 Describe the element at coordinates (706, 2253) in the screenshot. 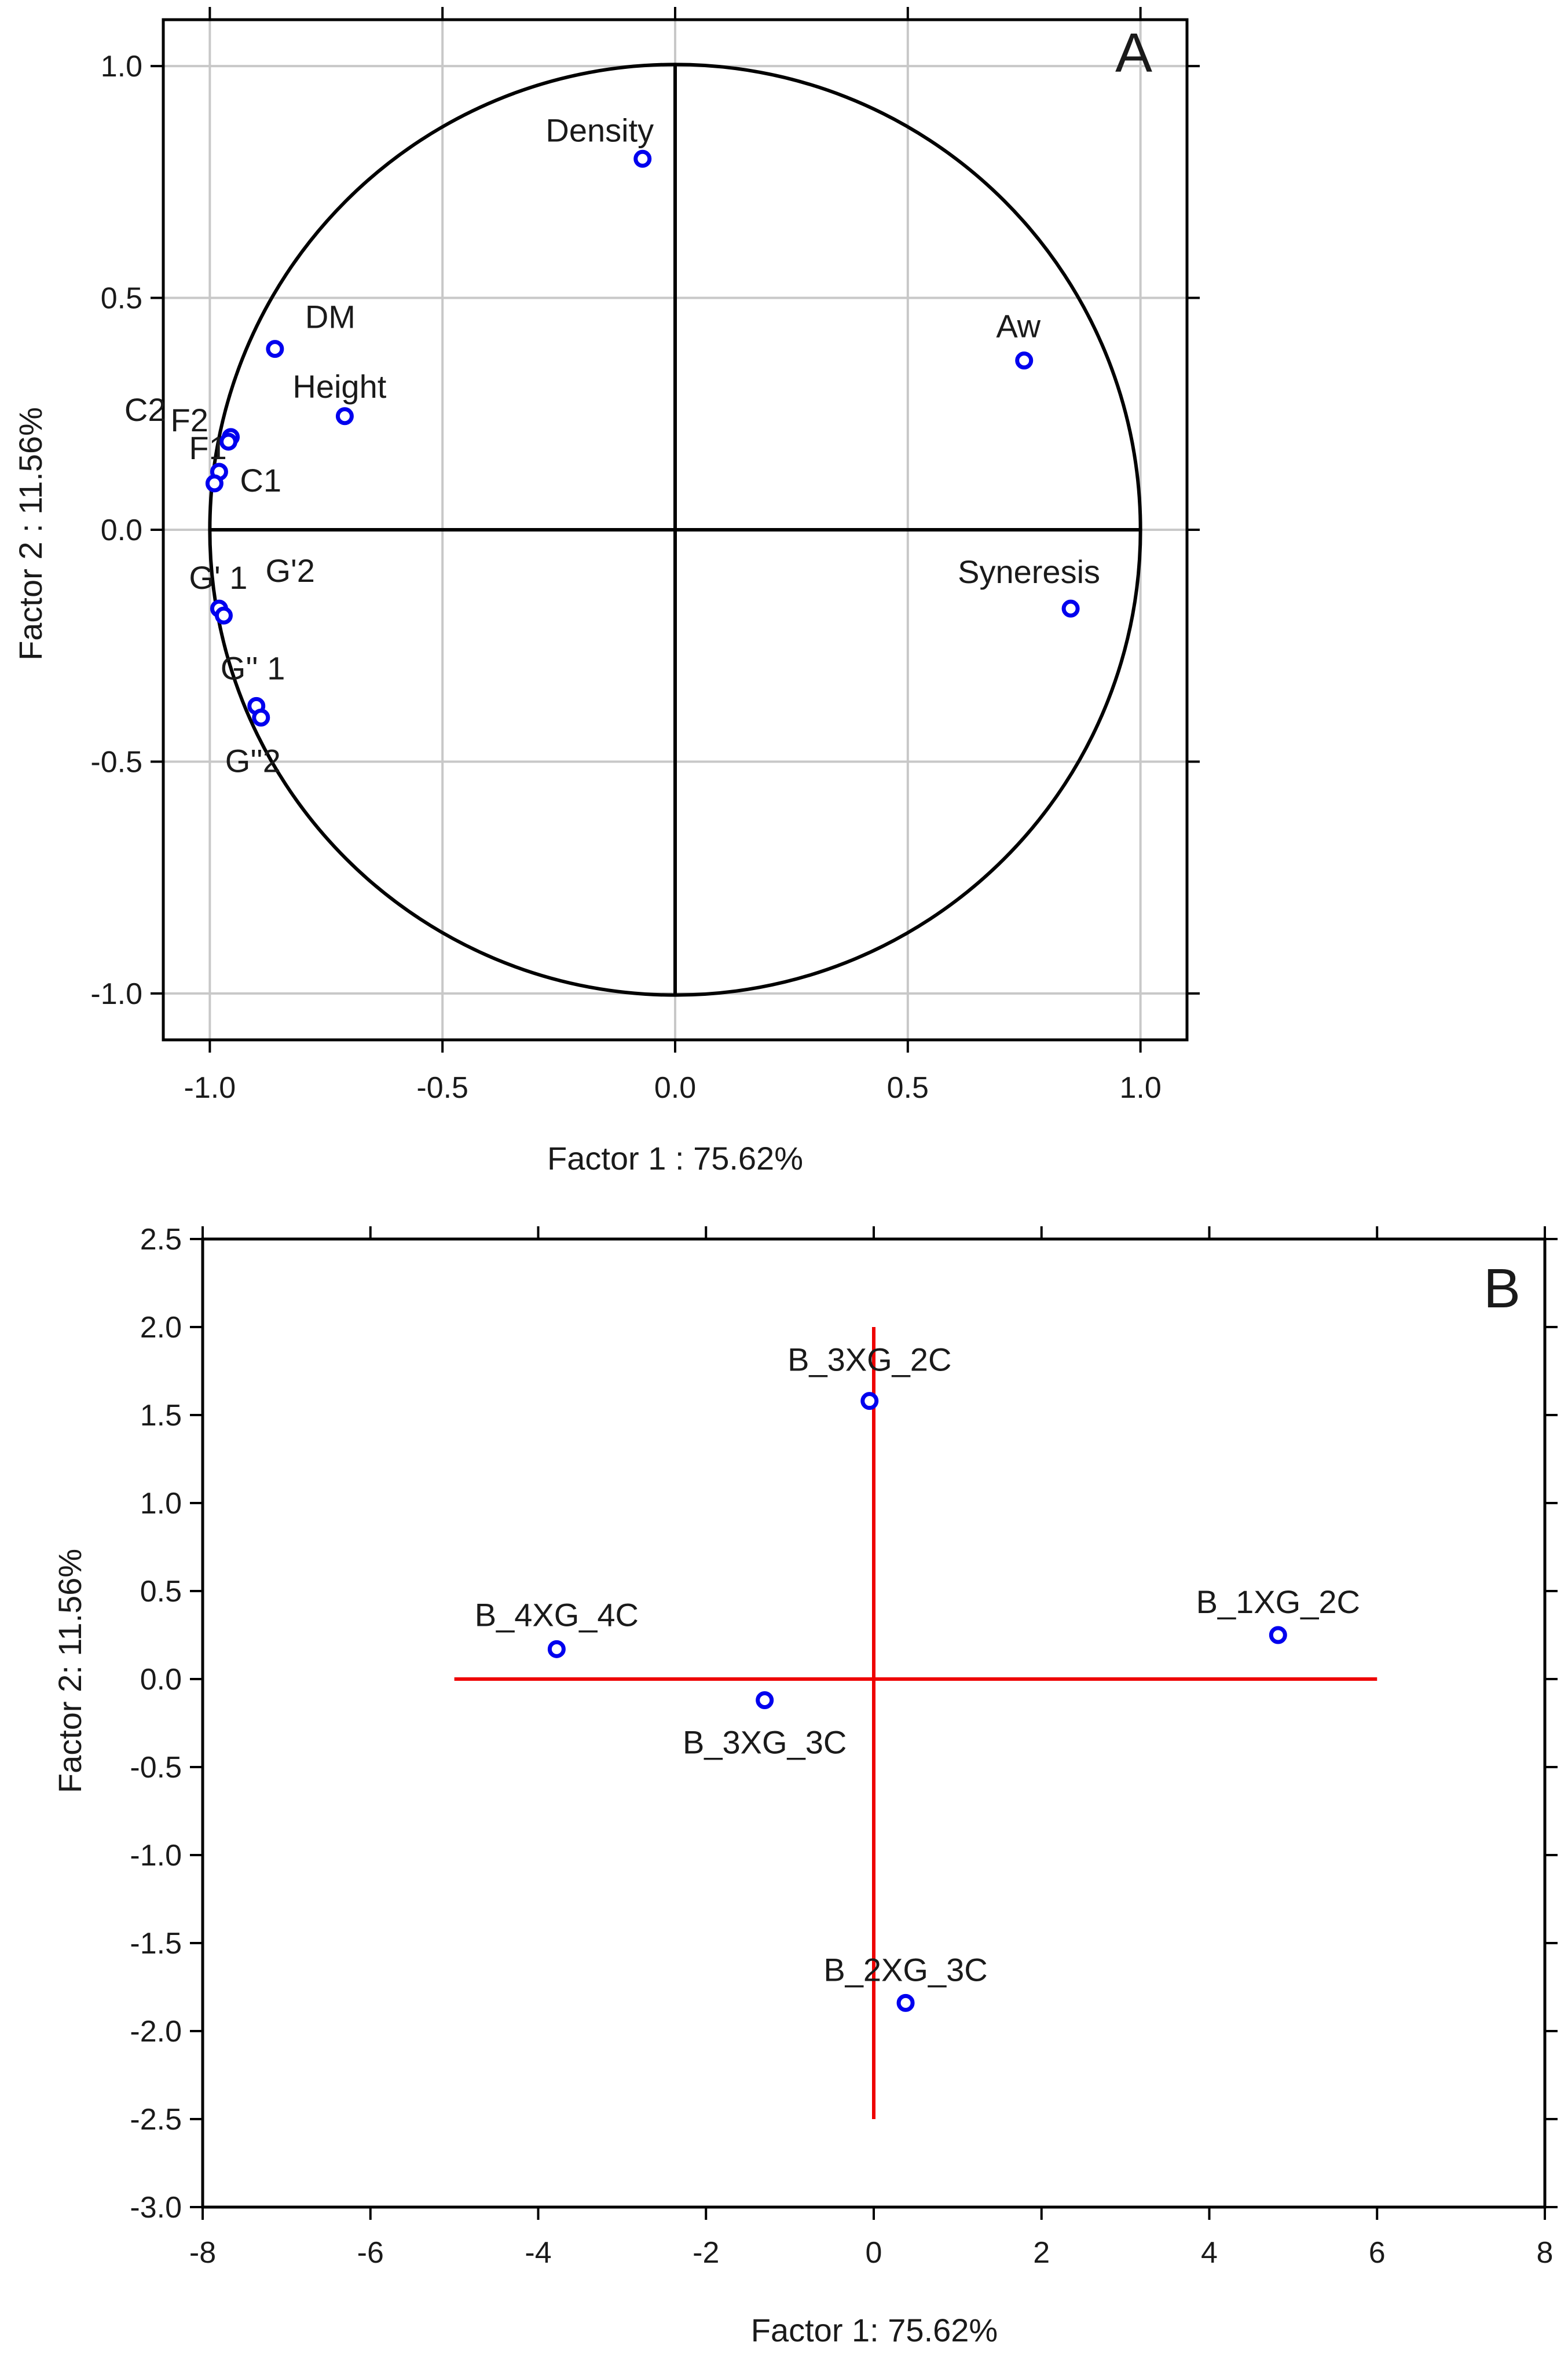

I see `x-tick-label: -2` at that location.